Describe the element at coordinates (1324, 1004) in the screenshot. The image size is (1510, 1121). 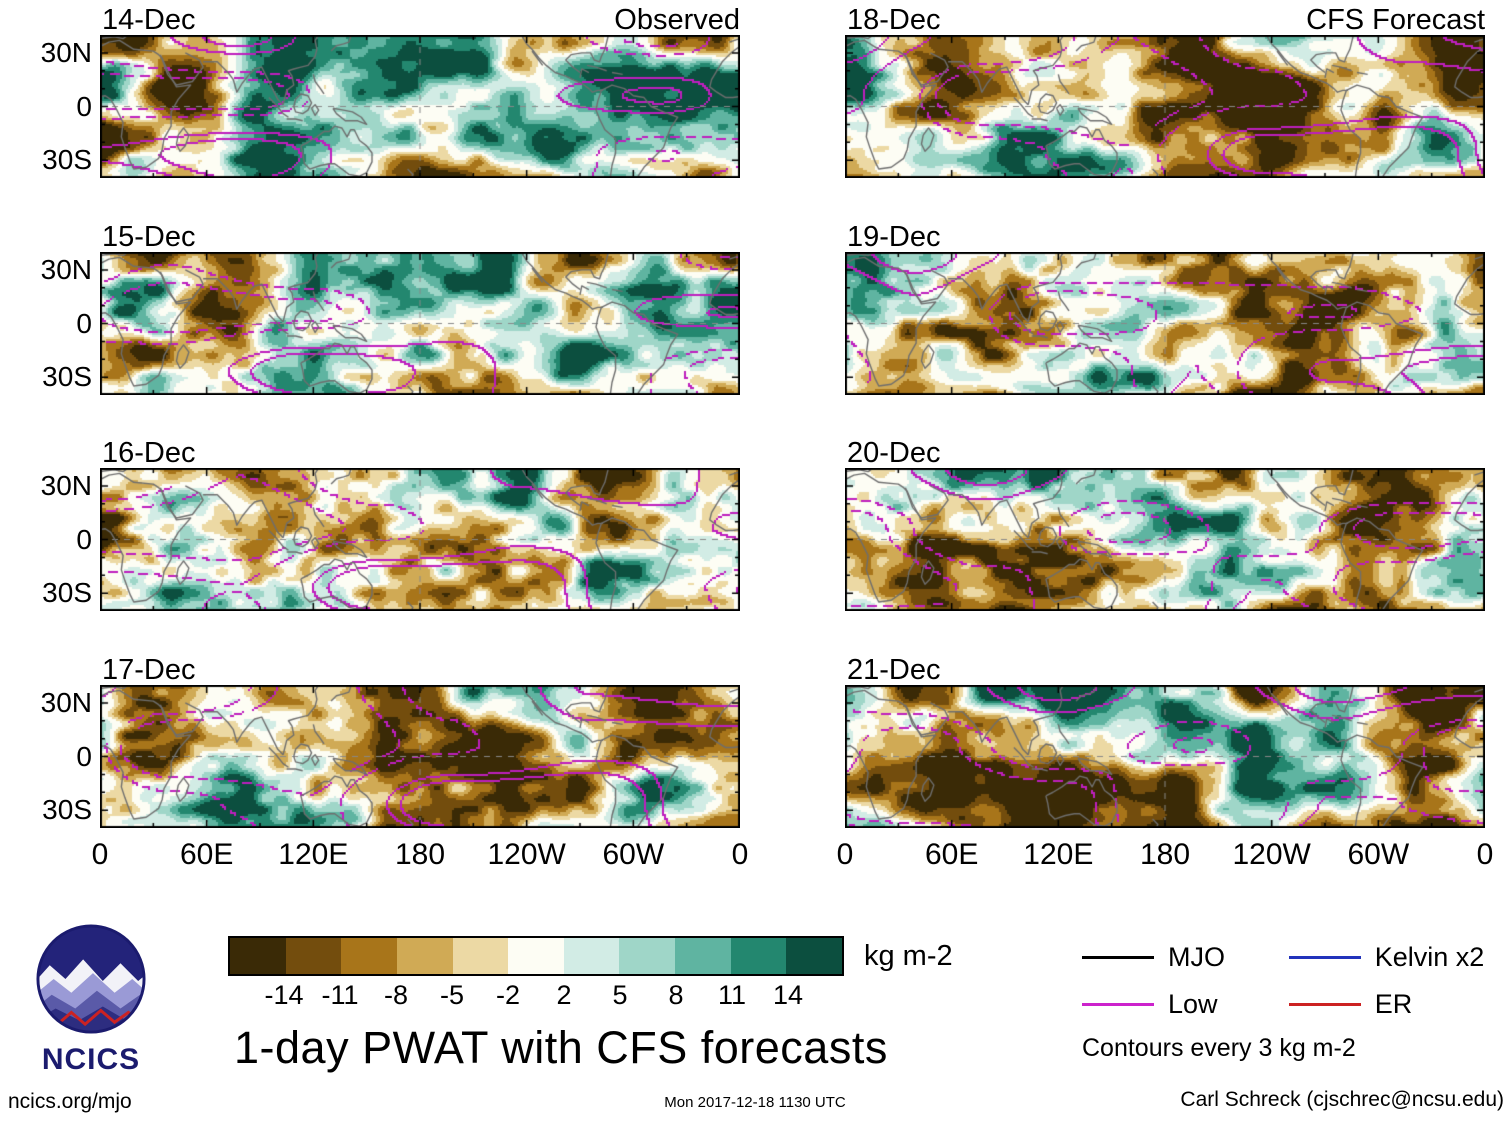
I see `er-line-swatch` at that location.